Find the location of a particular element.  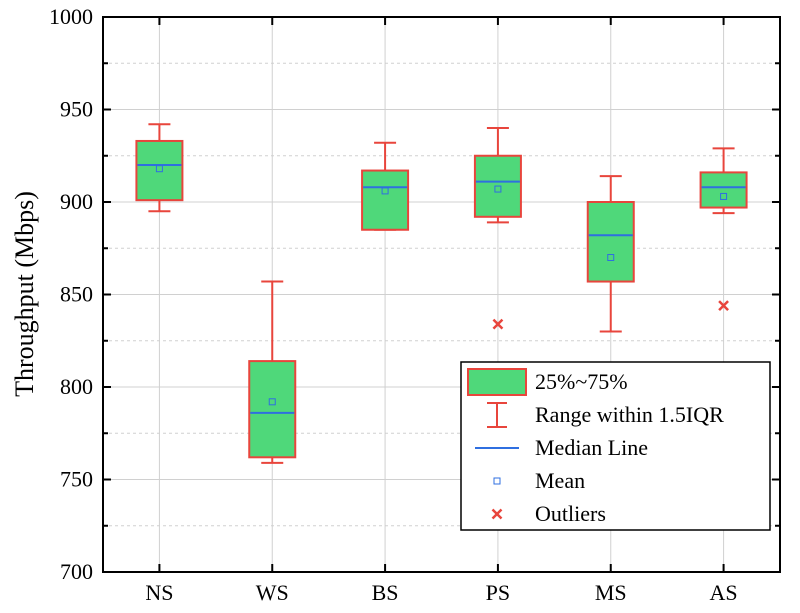

legend-label: Mean is located at coordinates (560, 480).